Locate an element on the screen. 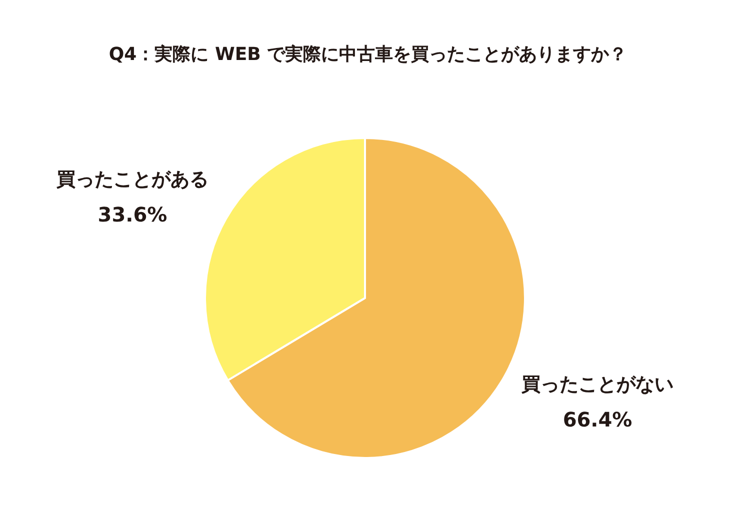 Image resolution: width=750 pixels, height=520 pixels. category-label: 買ったことがない is located at coordinates (598, 384).